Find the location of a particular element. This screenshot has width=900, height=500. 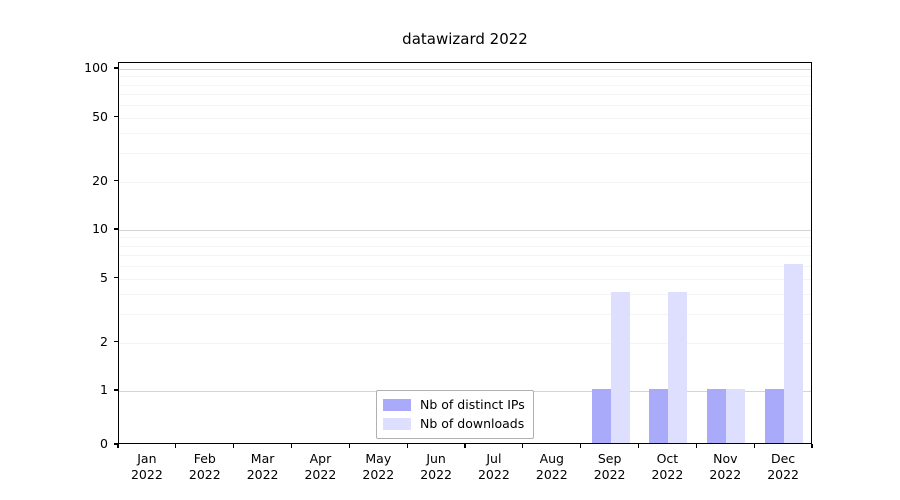

x-tick-label-line: Jan is located at coordinates (147, 458).